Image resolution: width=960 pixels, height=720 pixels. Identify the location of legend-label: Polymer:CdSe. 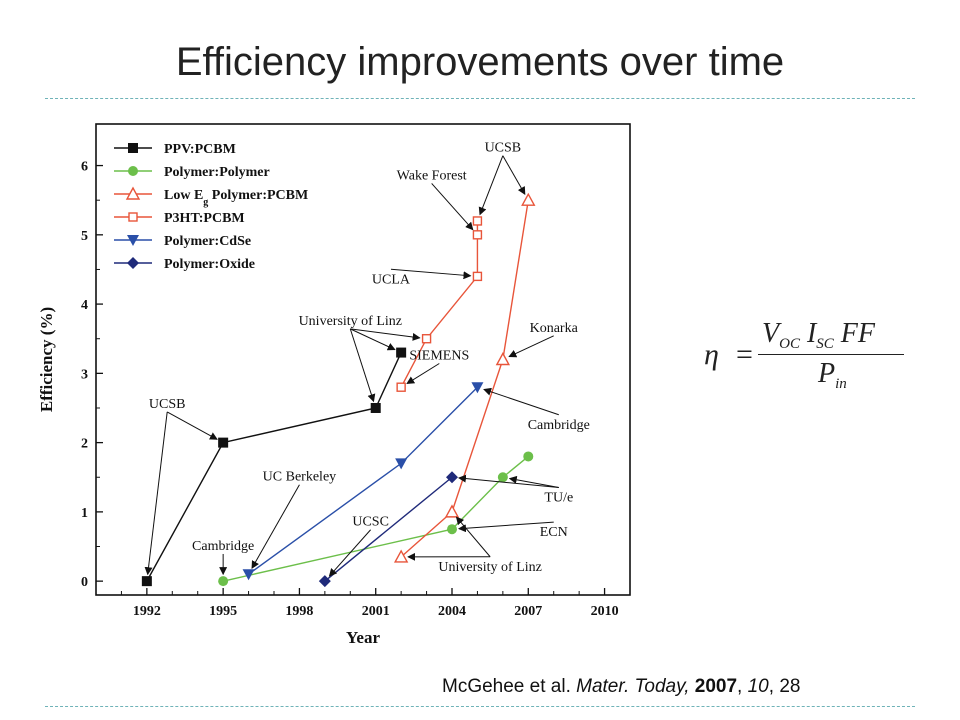
(207, 241).